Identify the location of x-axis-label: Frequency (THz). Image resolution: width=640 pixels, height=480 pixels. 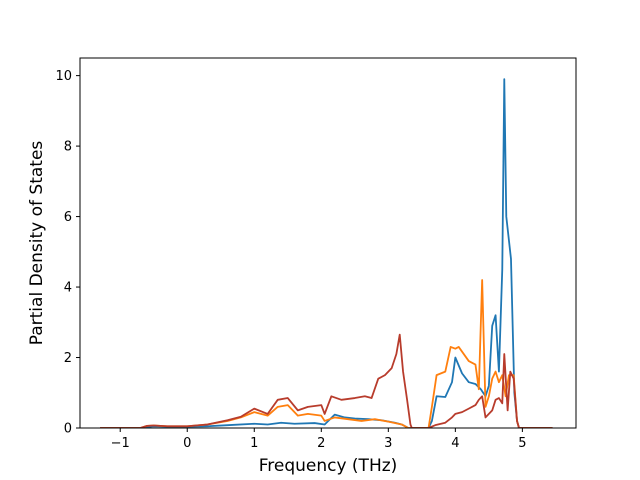
(328, 466).